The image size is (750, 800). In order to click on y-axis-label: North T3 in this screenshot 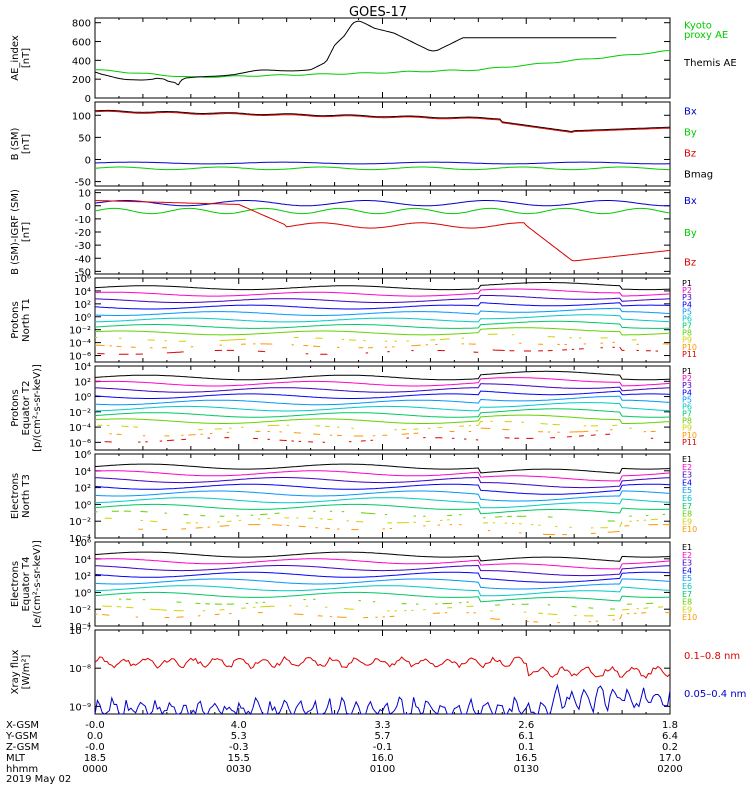, I will do `click(26, 496)`.